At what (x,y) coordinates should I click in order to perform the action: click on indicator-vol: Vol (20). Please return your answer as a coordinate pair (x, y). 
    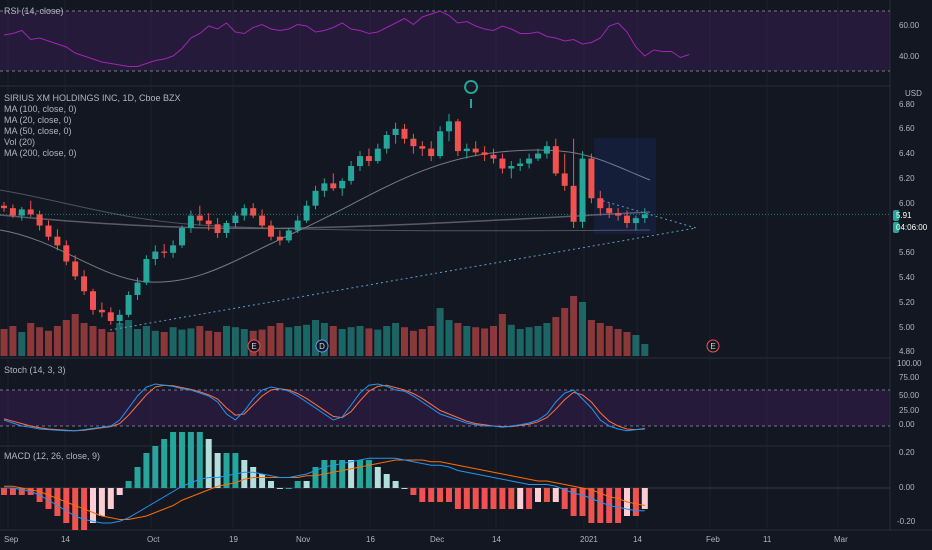
    Looking at the image, I should click on (20, 142).